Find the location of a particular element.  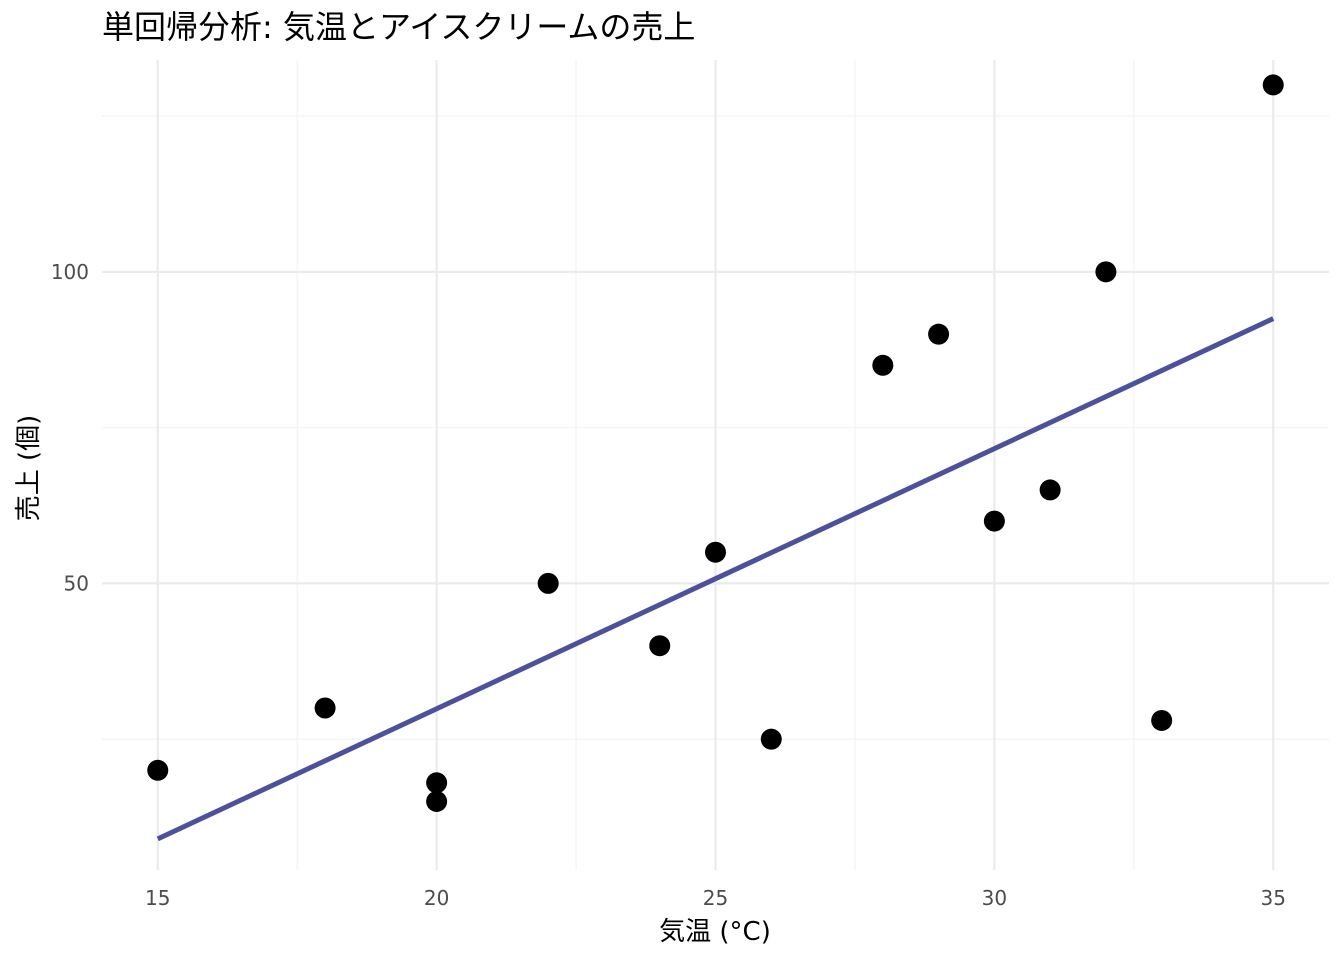

x-tick-labels: 15 20 25 30 35 is located at coordinates (715, 898).